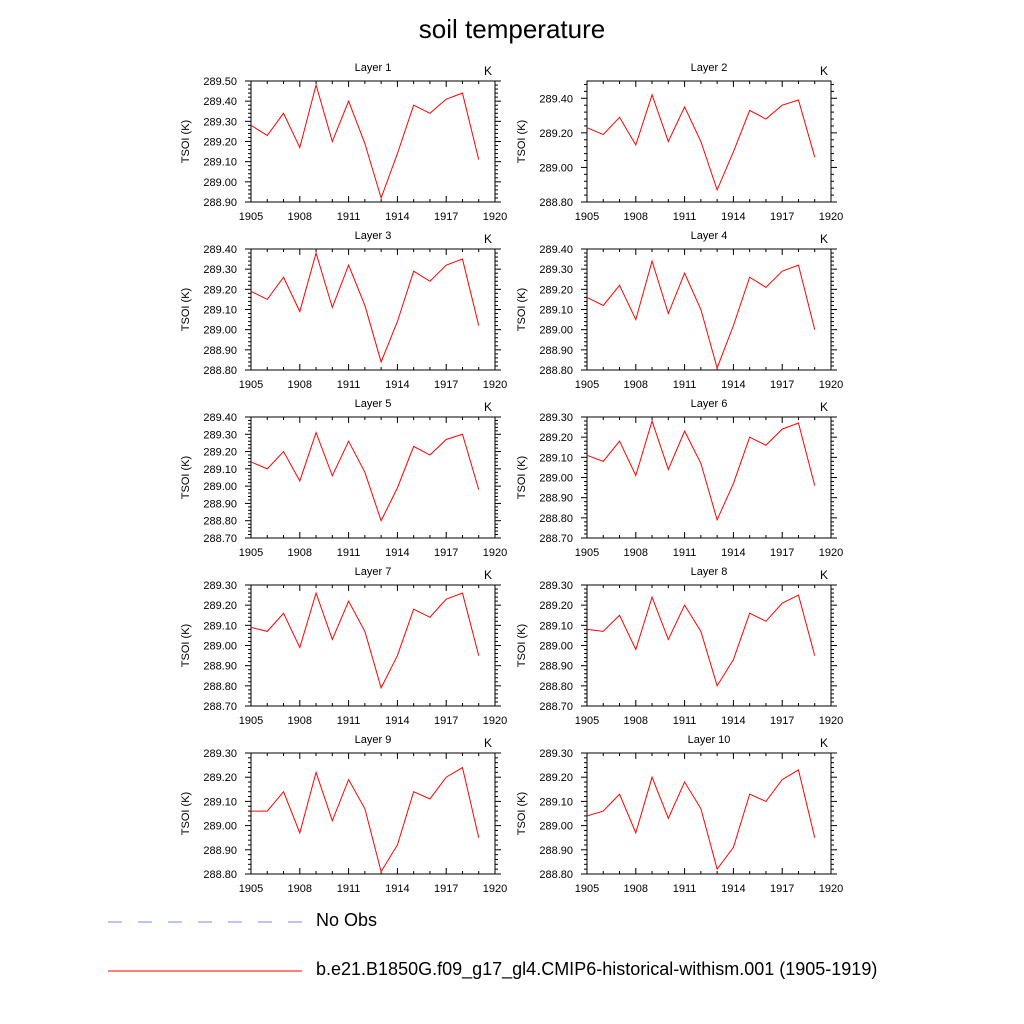 The height and width of the screenshot is (1024, 1024). I want to click on legend-entry-obs: No Obs, so click(518, 921).